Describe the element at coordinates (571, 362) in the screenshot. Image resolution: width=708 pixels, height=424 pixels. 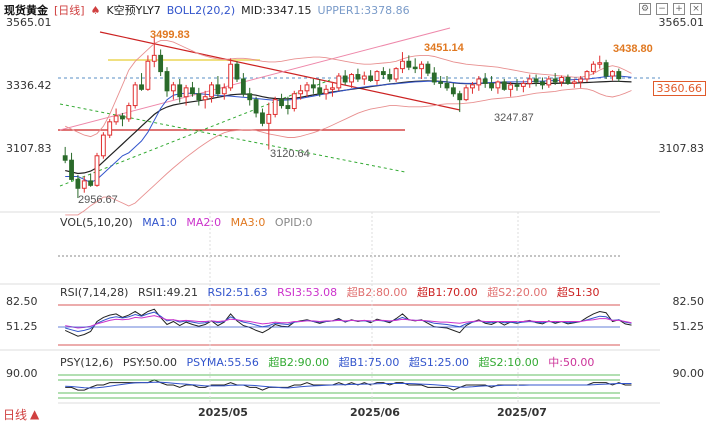
I see `psy-mid: 中:50.00` at that location.